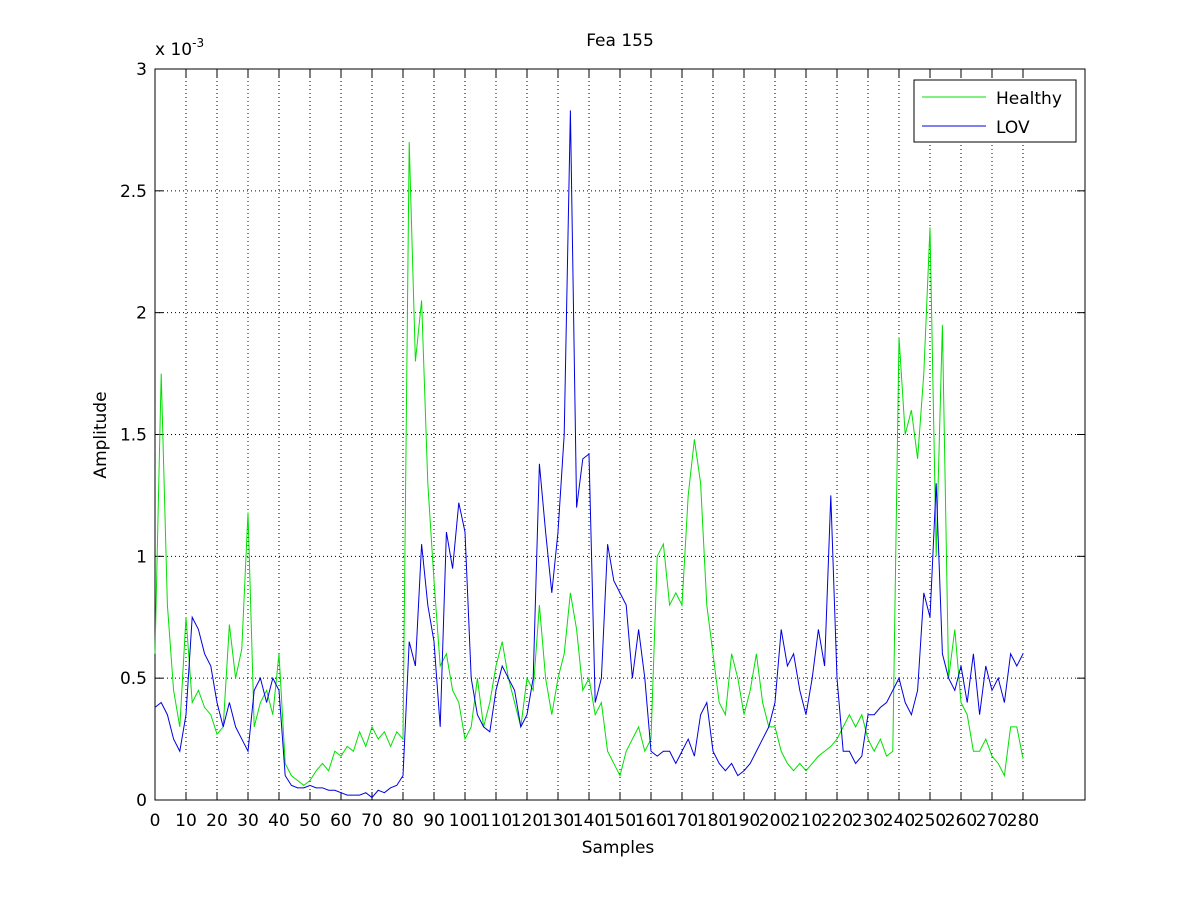  What do you see at coordinates (155, 821) in the screenshot?
I see `x-tick-label: 0` at bounding box center [155, 821].